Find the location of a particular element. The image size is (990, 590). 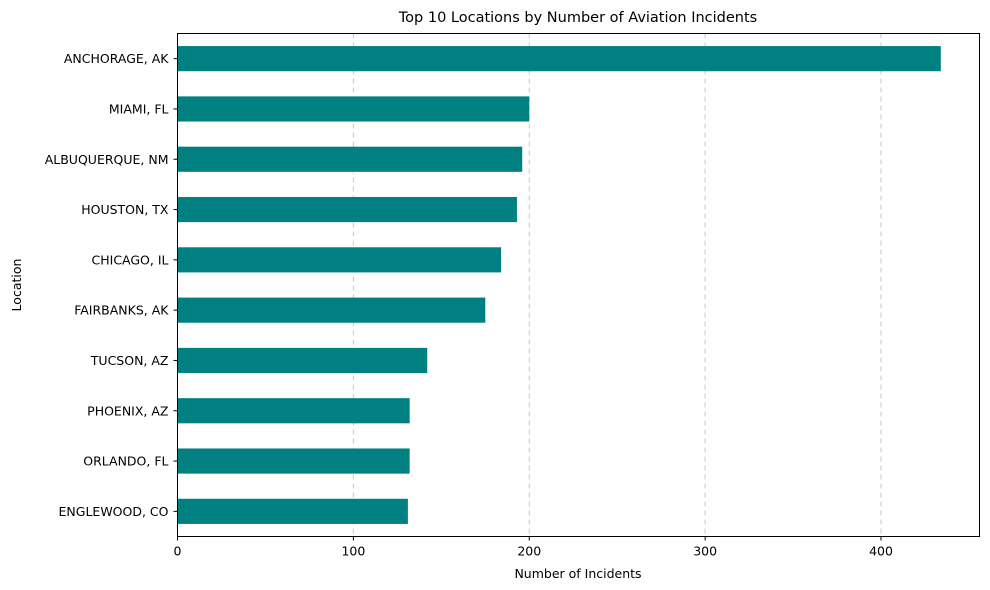

y-tick-label: ANCHORAGE, AK is located at coordinates (116, 58).